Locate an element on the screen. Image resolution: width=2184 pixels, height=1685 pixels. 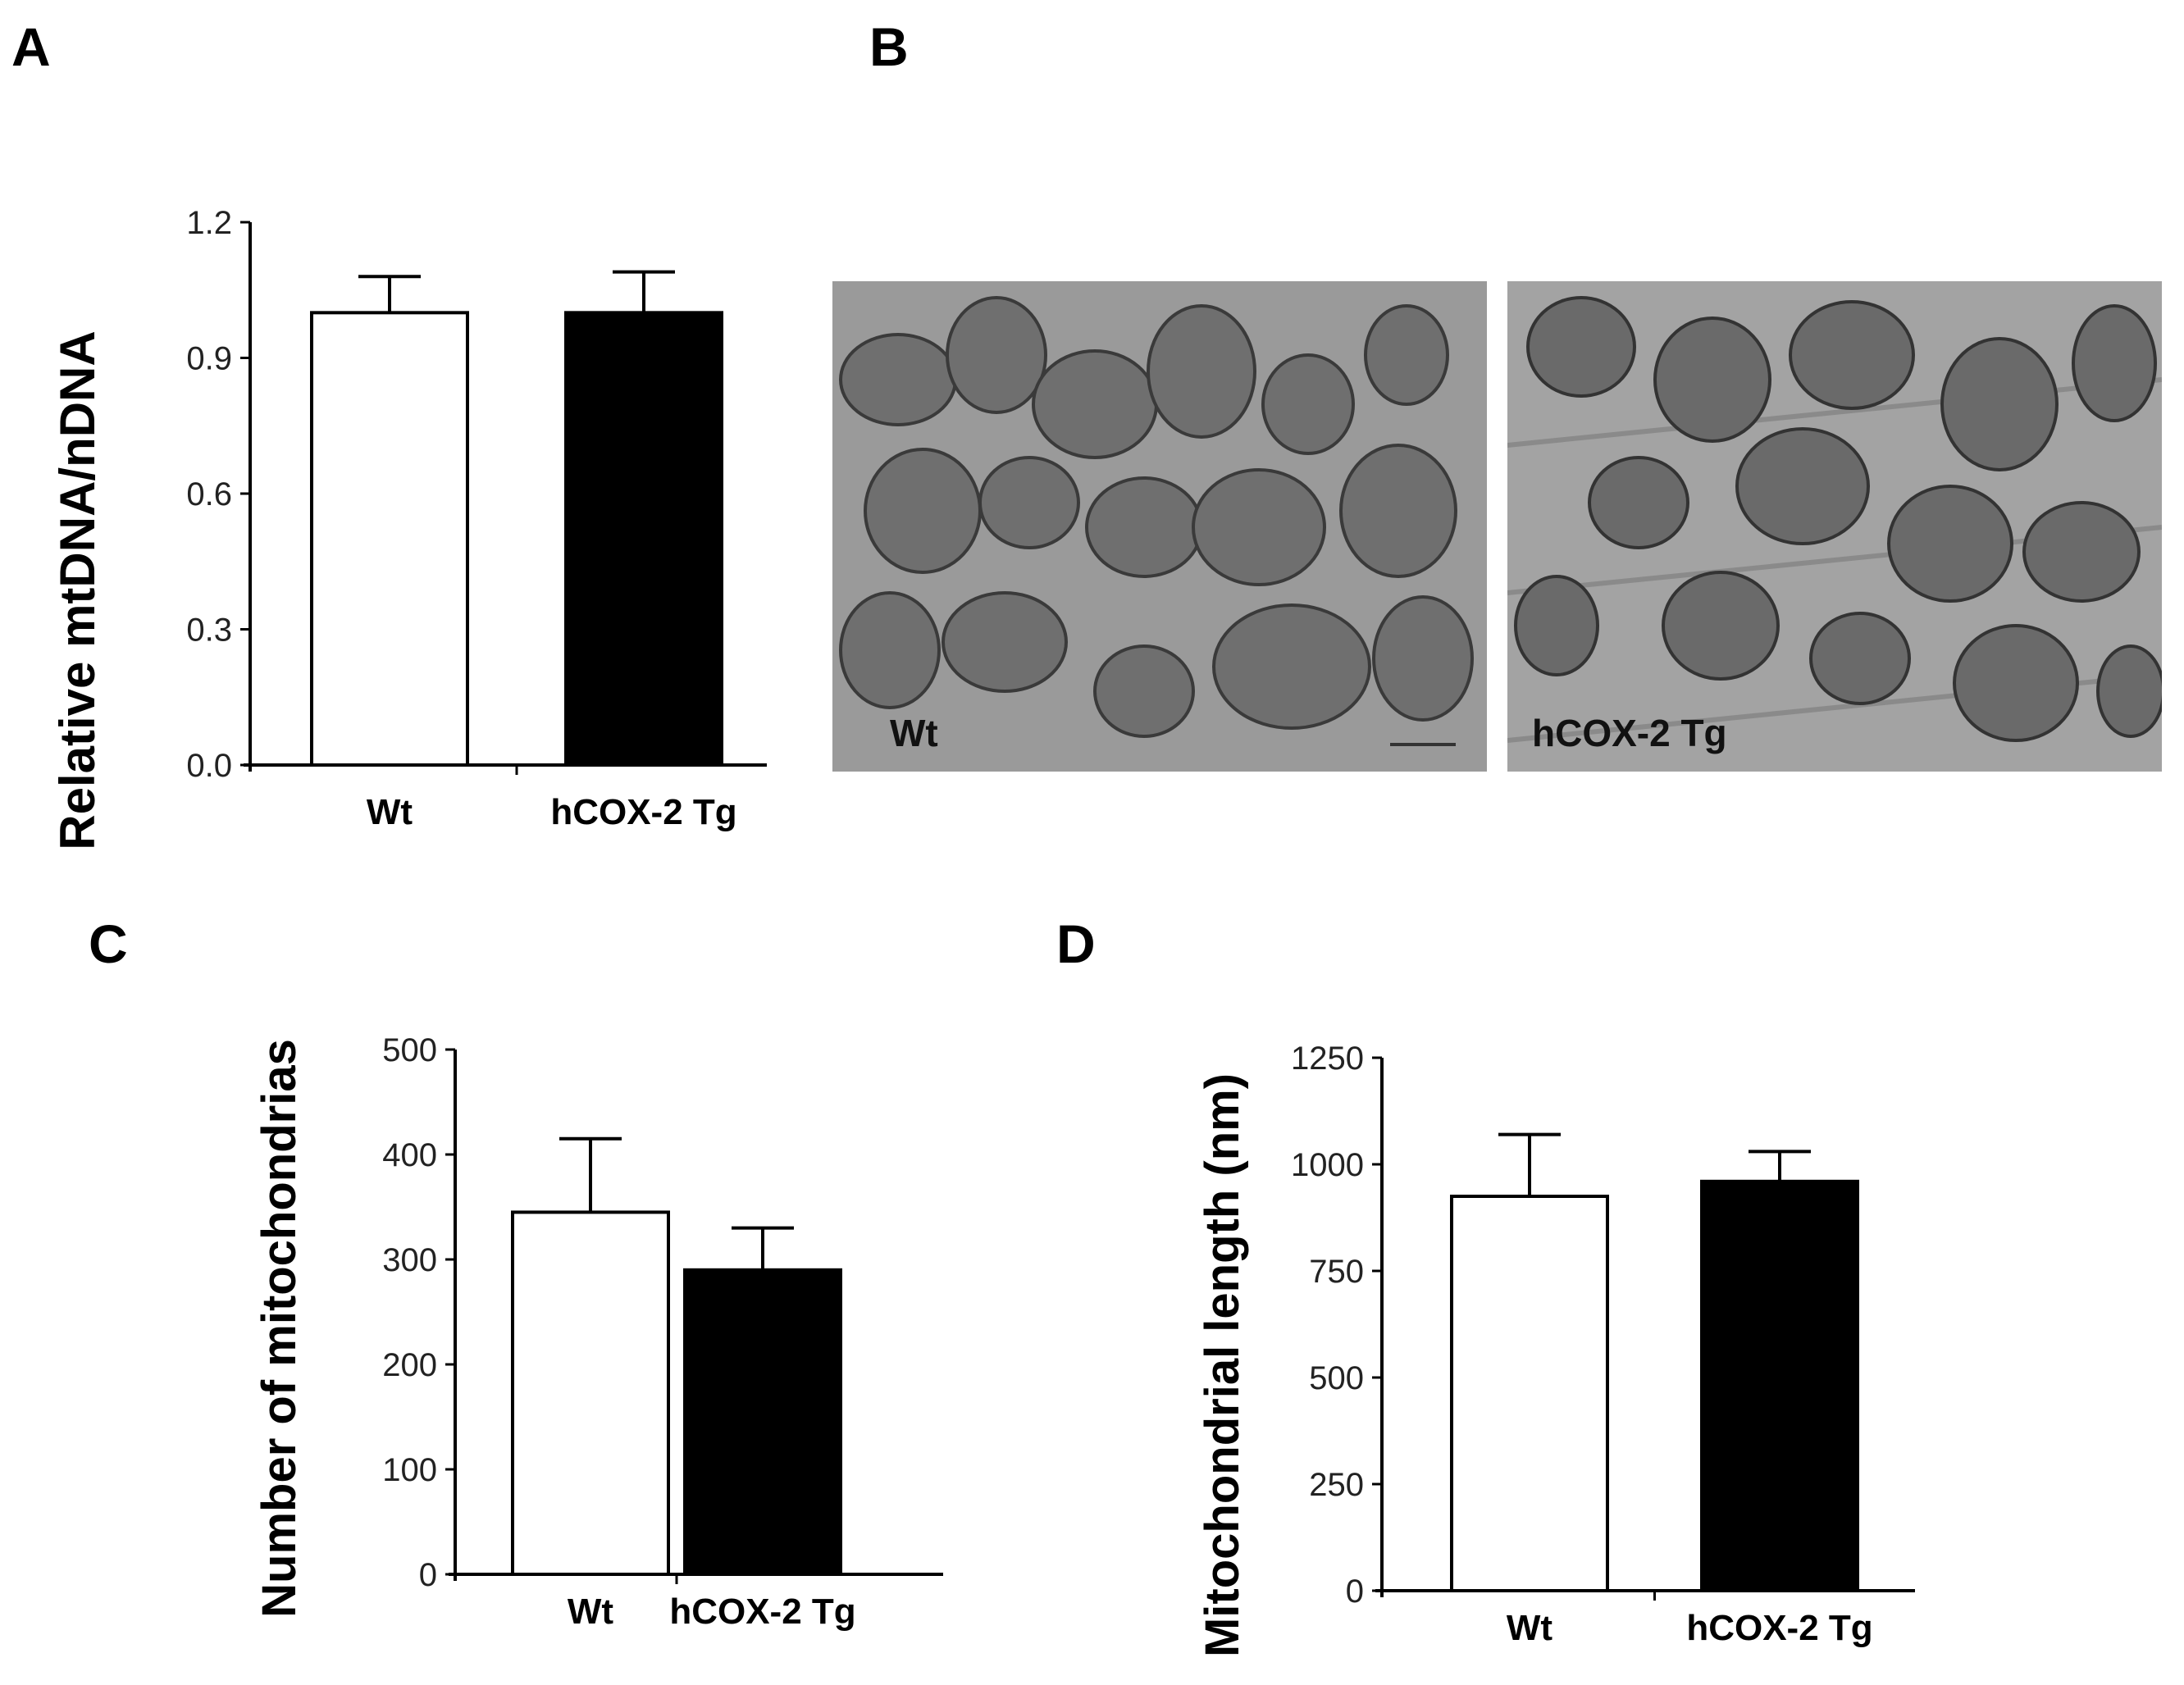
y-tick-label-c-5: 500 is located at coordinates (409, 1050).